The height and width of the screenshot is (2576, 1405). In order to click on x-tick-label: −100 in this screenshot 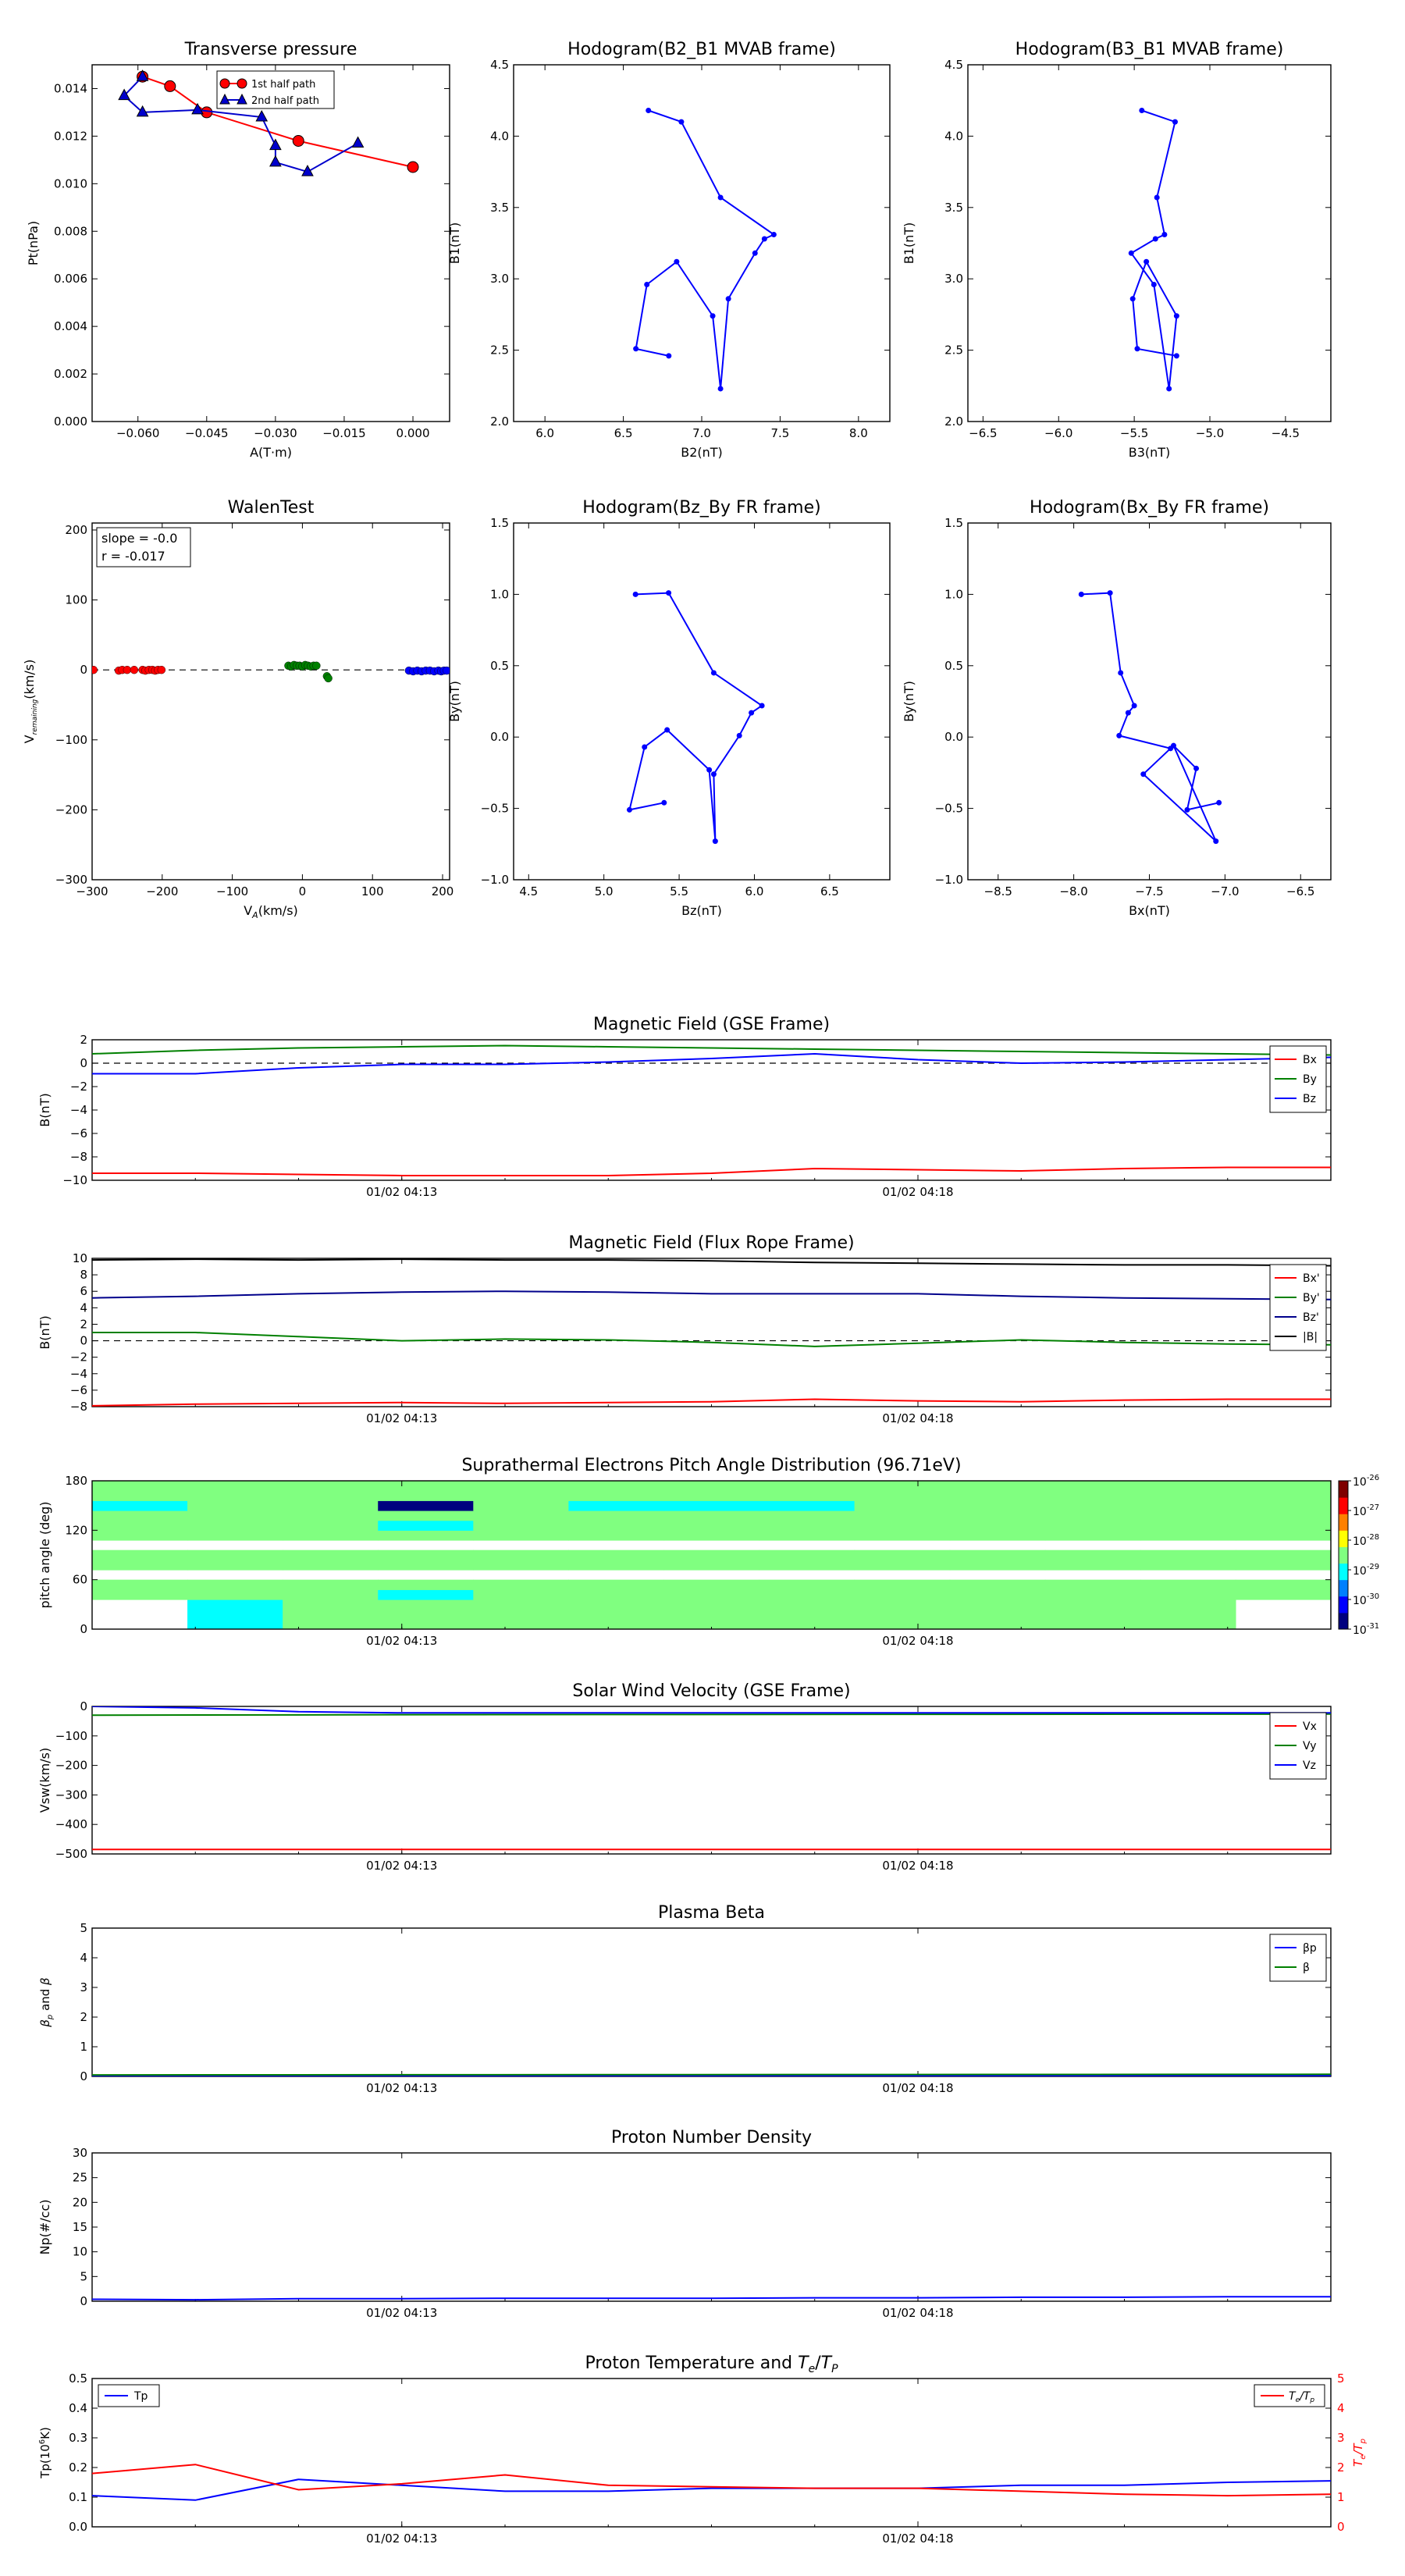, I will do `click(232, 891)`.